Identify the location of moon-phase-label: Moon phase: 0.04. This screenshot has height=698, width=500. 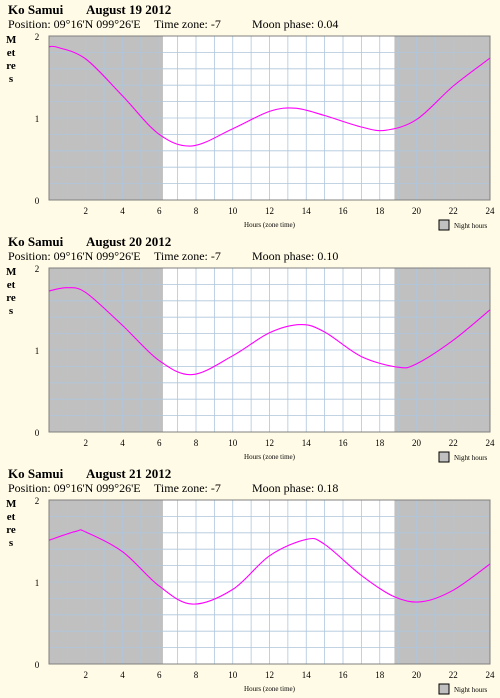
(295, 24).